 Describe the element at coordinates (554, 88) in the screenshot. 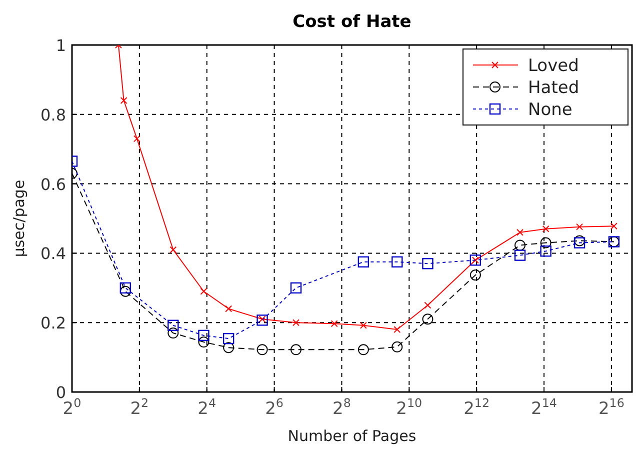

I see `legend-label: Hated` at that location.